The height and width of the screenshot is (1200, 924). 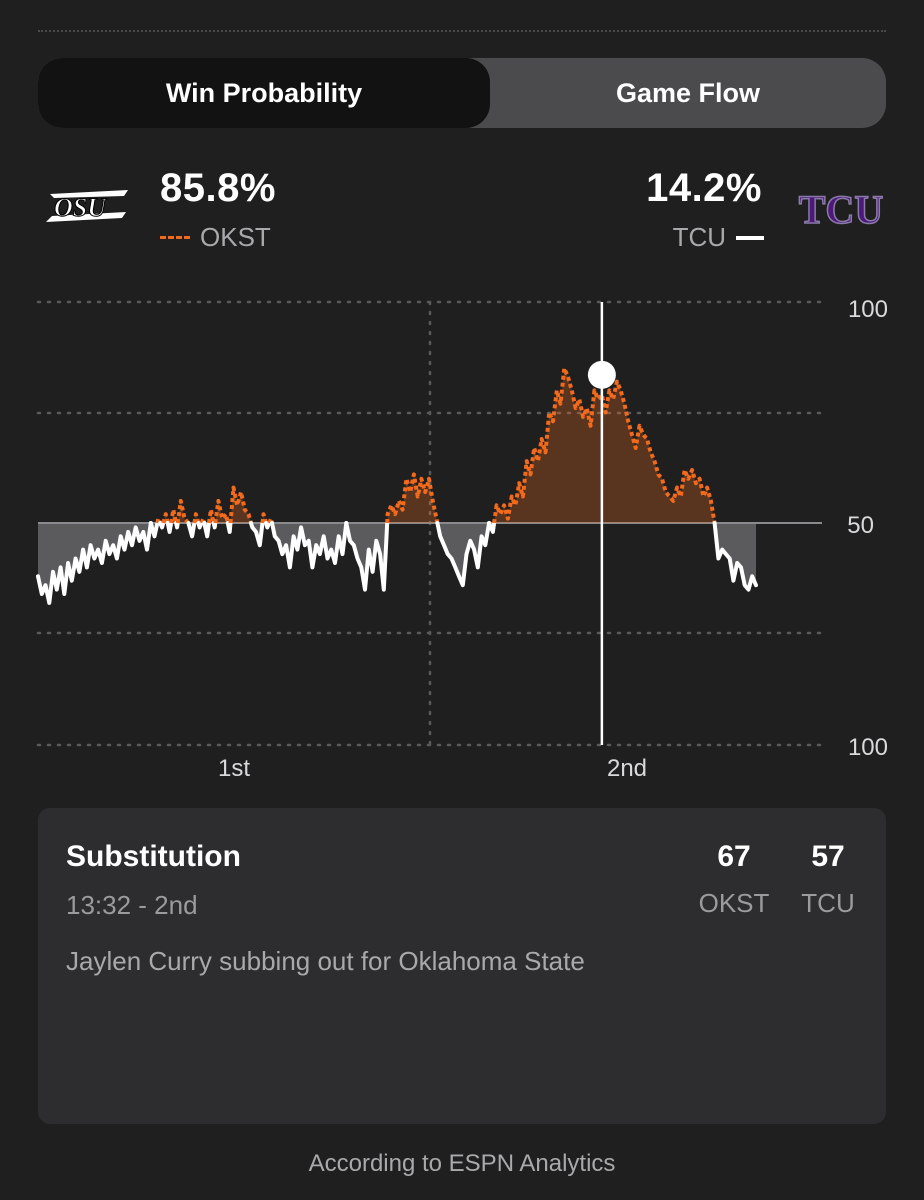 What do you see at coordinates (860, 525) in the screenshot?
I see `y-label-mid: 50` at bounding box center [860, 525].